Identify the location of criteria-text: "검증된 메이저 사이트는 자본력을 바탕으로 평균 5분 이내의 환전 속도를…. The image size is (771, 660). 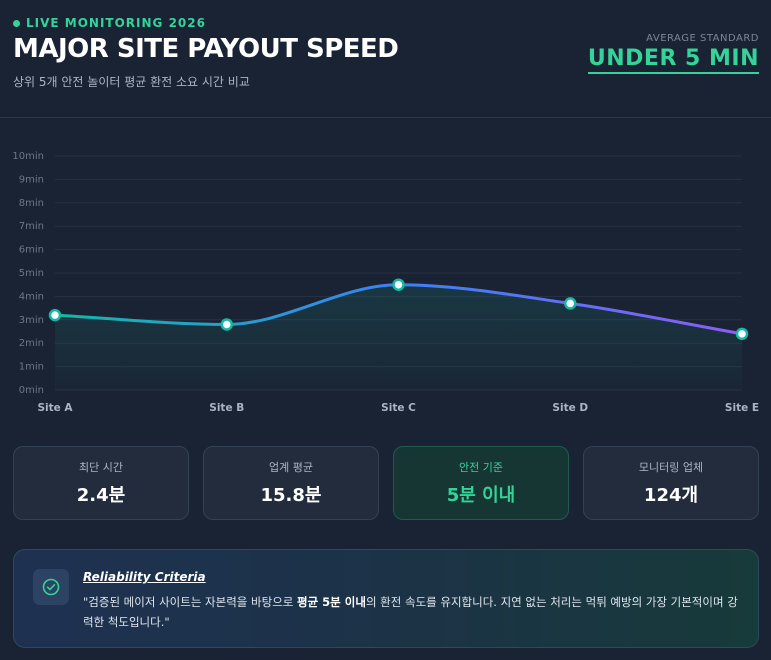
(415, 612).